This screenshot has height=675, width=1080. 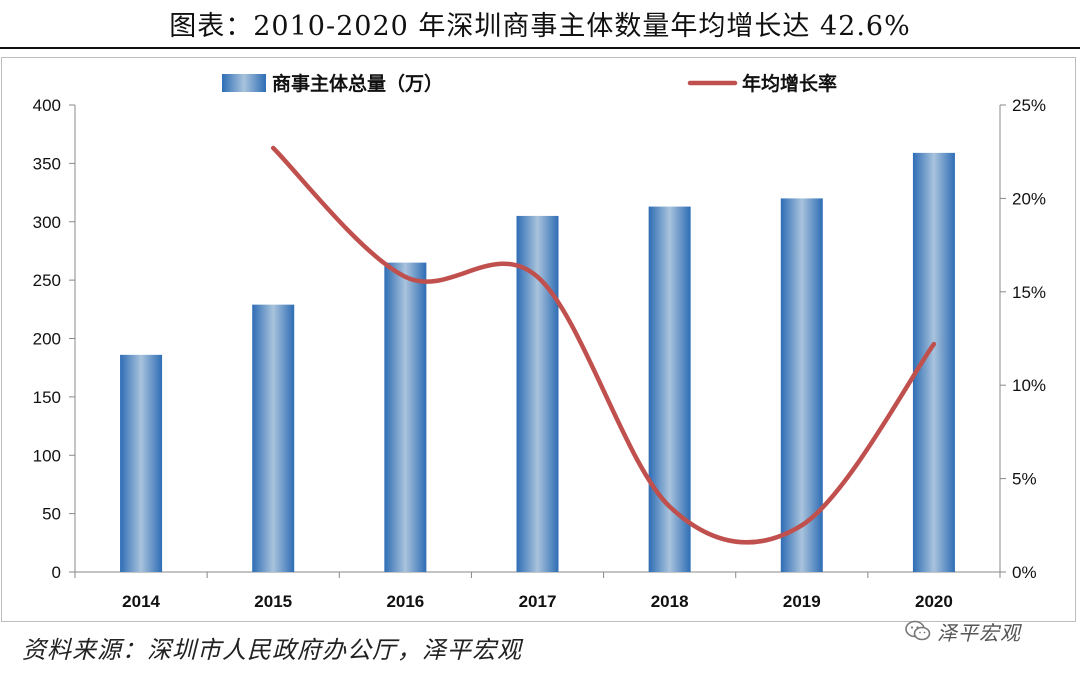 What do you see at coordinates (47, 105) in the screenshot?
I see `left-axis-tick-label: 400` at bounding box center [47, 105].